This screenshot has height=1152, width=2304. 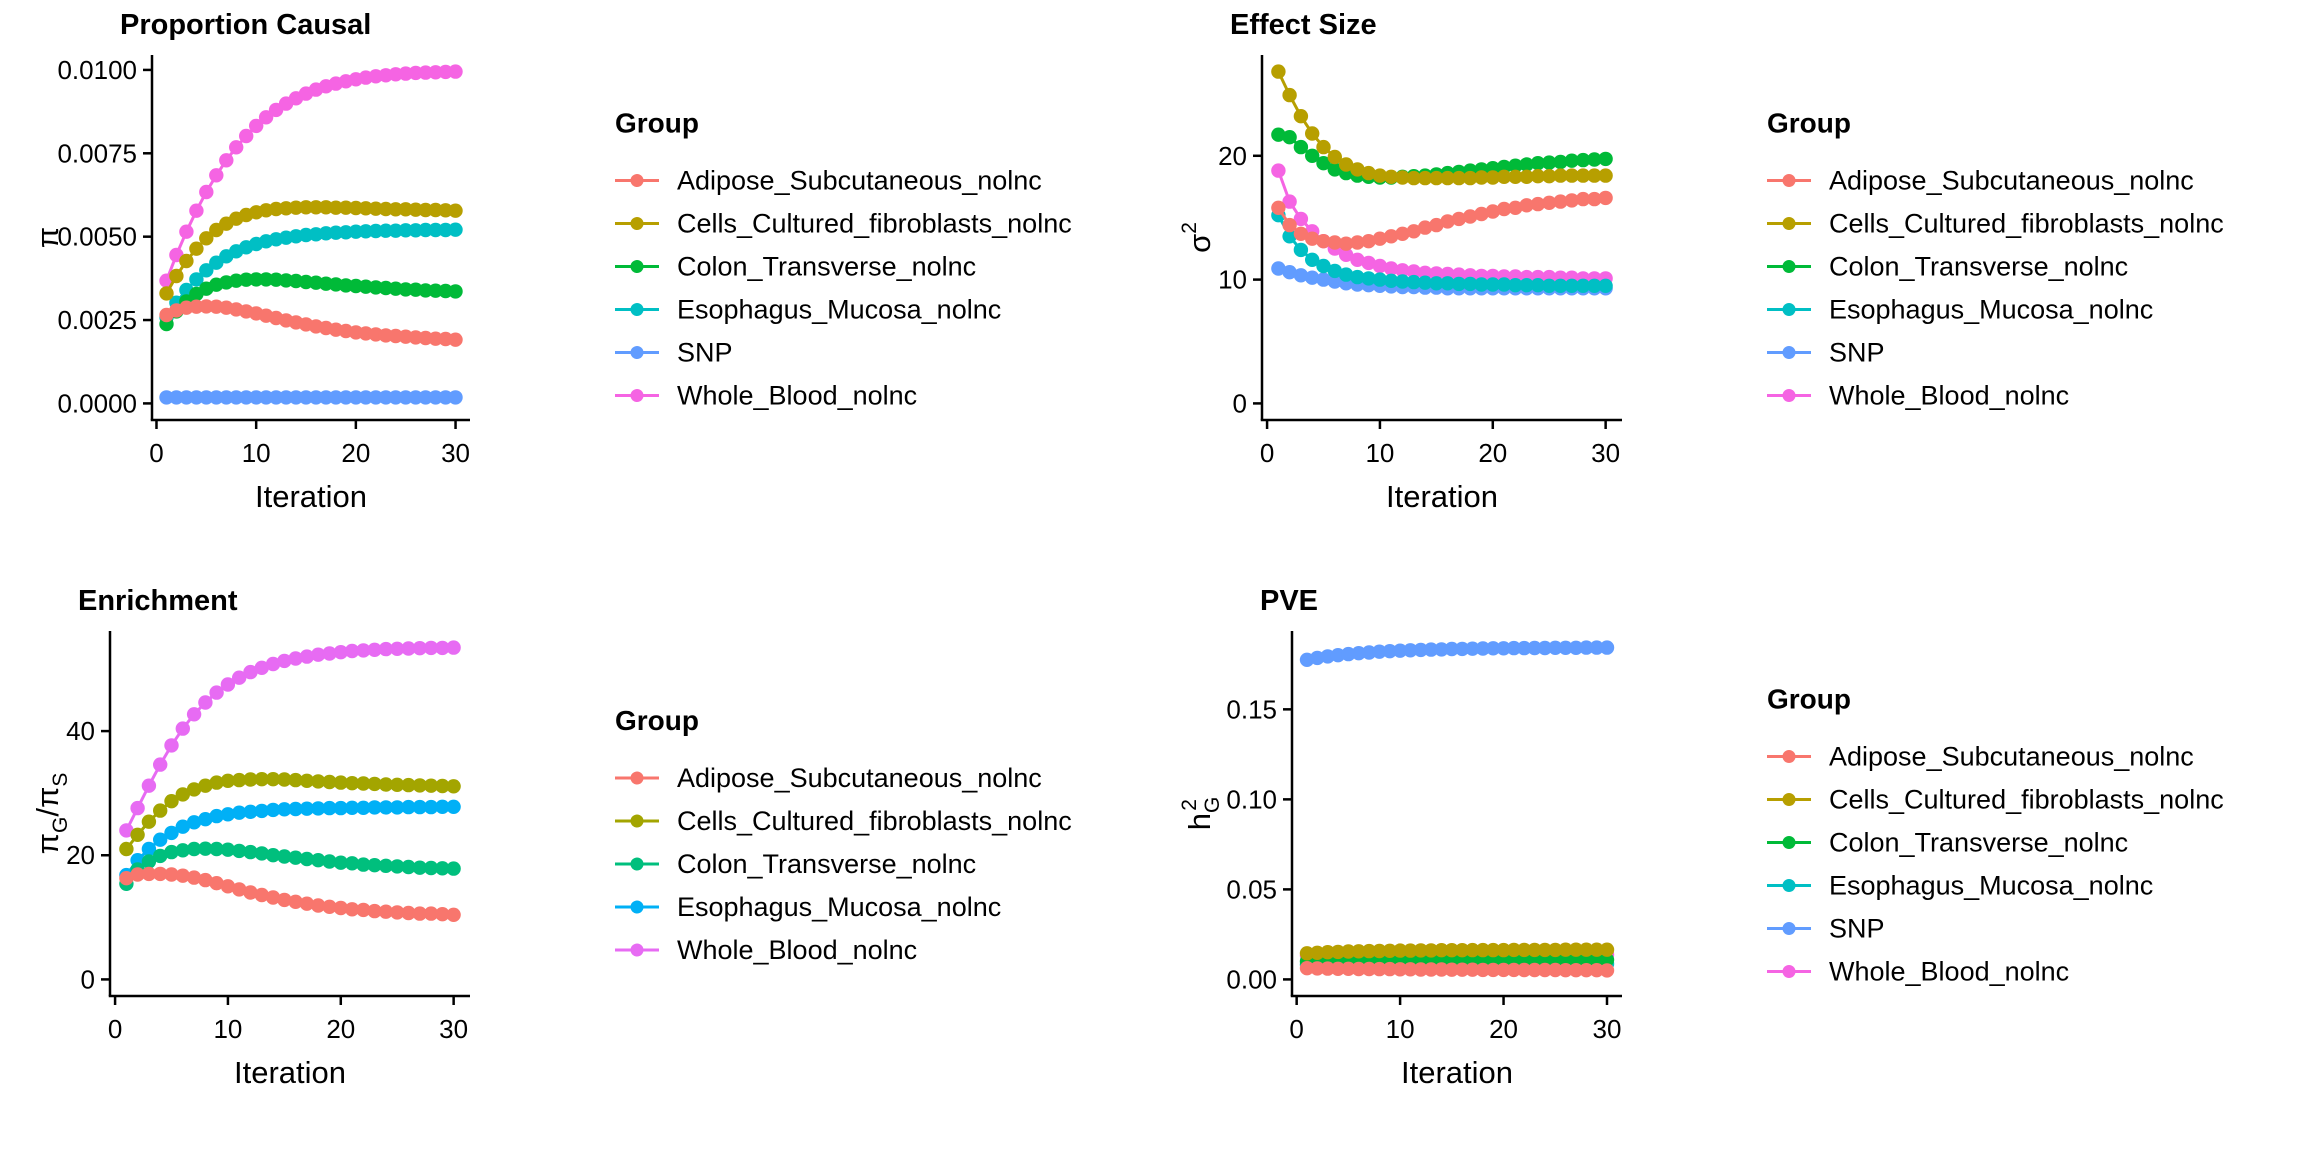 What do you see at coordinates (51, 814) in the screenshot?
I see `y-axis-title: πG/πS` at bounding box center [51, 814].